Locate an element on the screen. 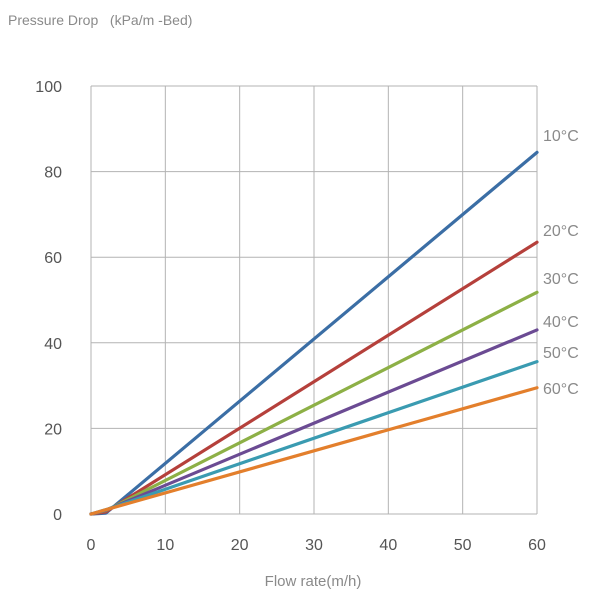 Image resolution: width=596 pixels, height=594 pixels. x-tick-label: 60 is located at coordinates (537, 545).